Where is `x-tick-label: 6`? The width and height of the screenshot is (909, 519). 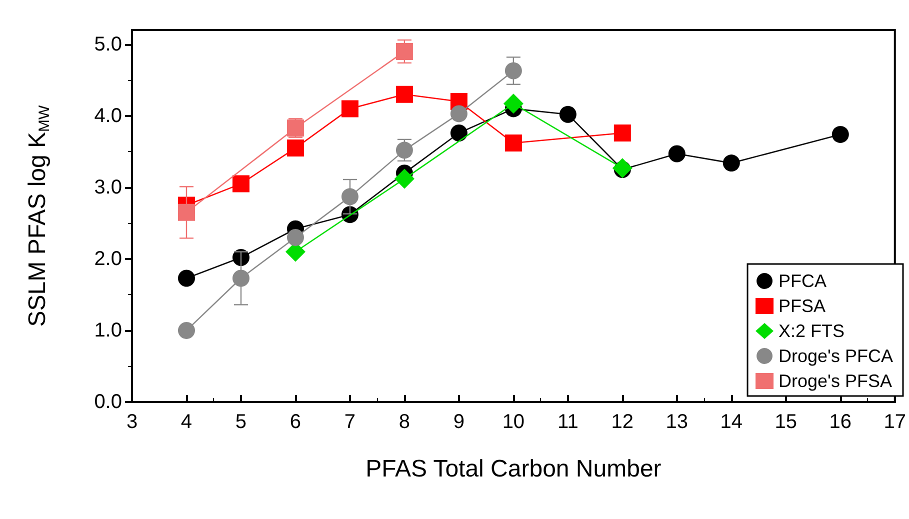 x-tick-label: 6 is located at coordinates (296, 422).